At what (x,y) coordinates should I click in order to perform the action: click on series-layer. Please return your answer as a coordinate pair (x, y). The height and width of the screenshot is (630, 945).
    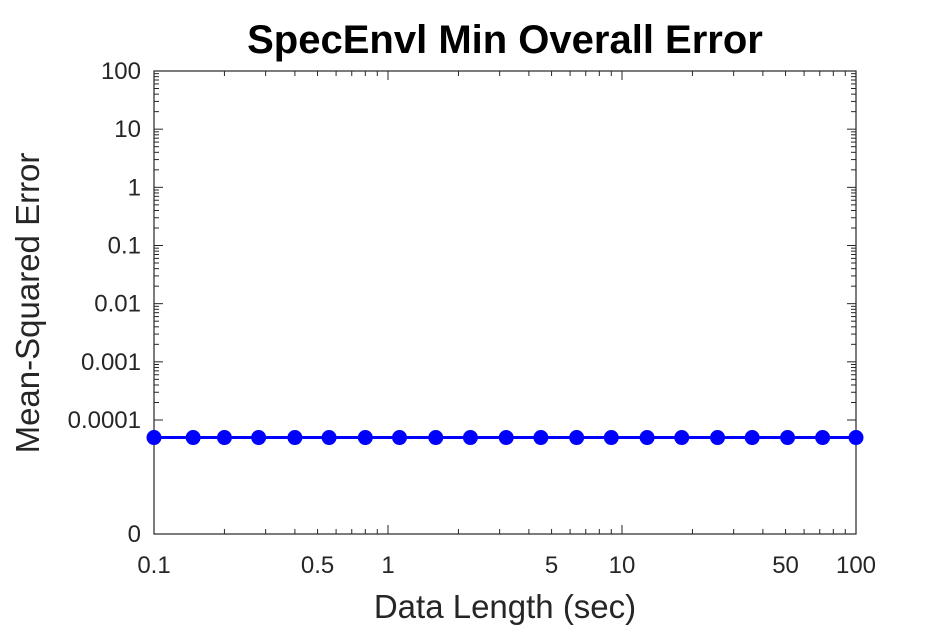
    Looking at the image, I should click on (505, 438).